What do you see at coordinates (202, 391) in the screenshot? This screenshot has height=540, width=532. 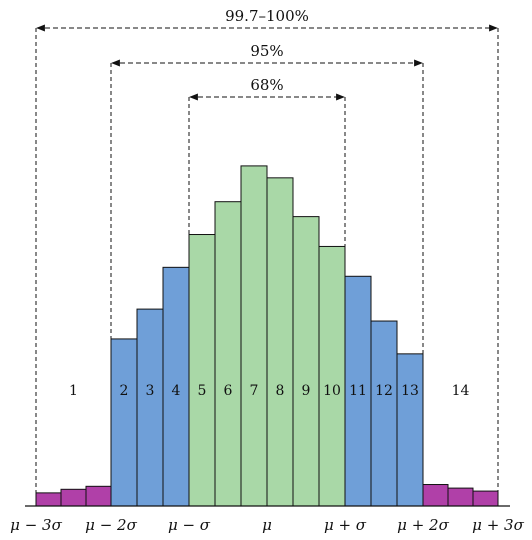 I see `region-label-5: 5` at bounding box center [202, 391].